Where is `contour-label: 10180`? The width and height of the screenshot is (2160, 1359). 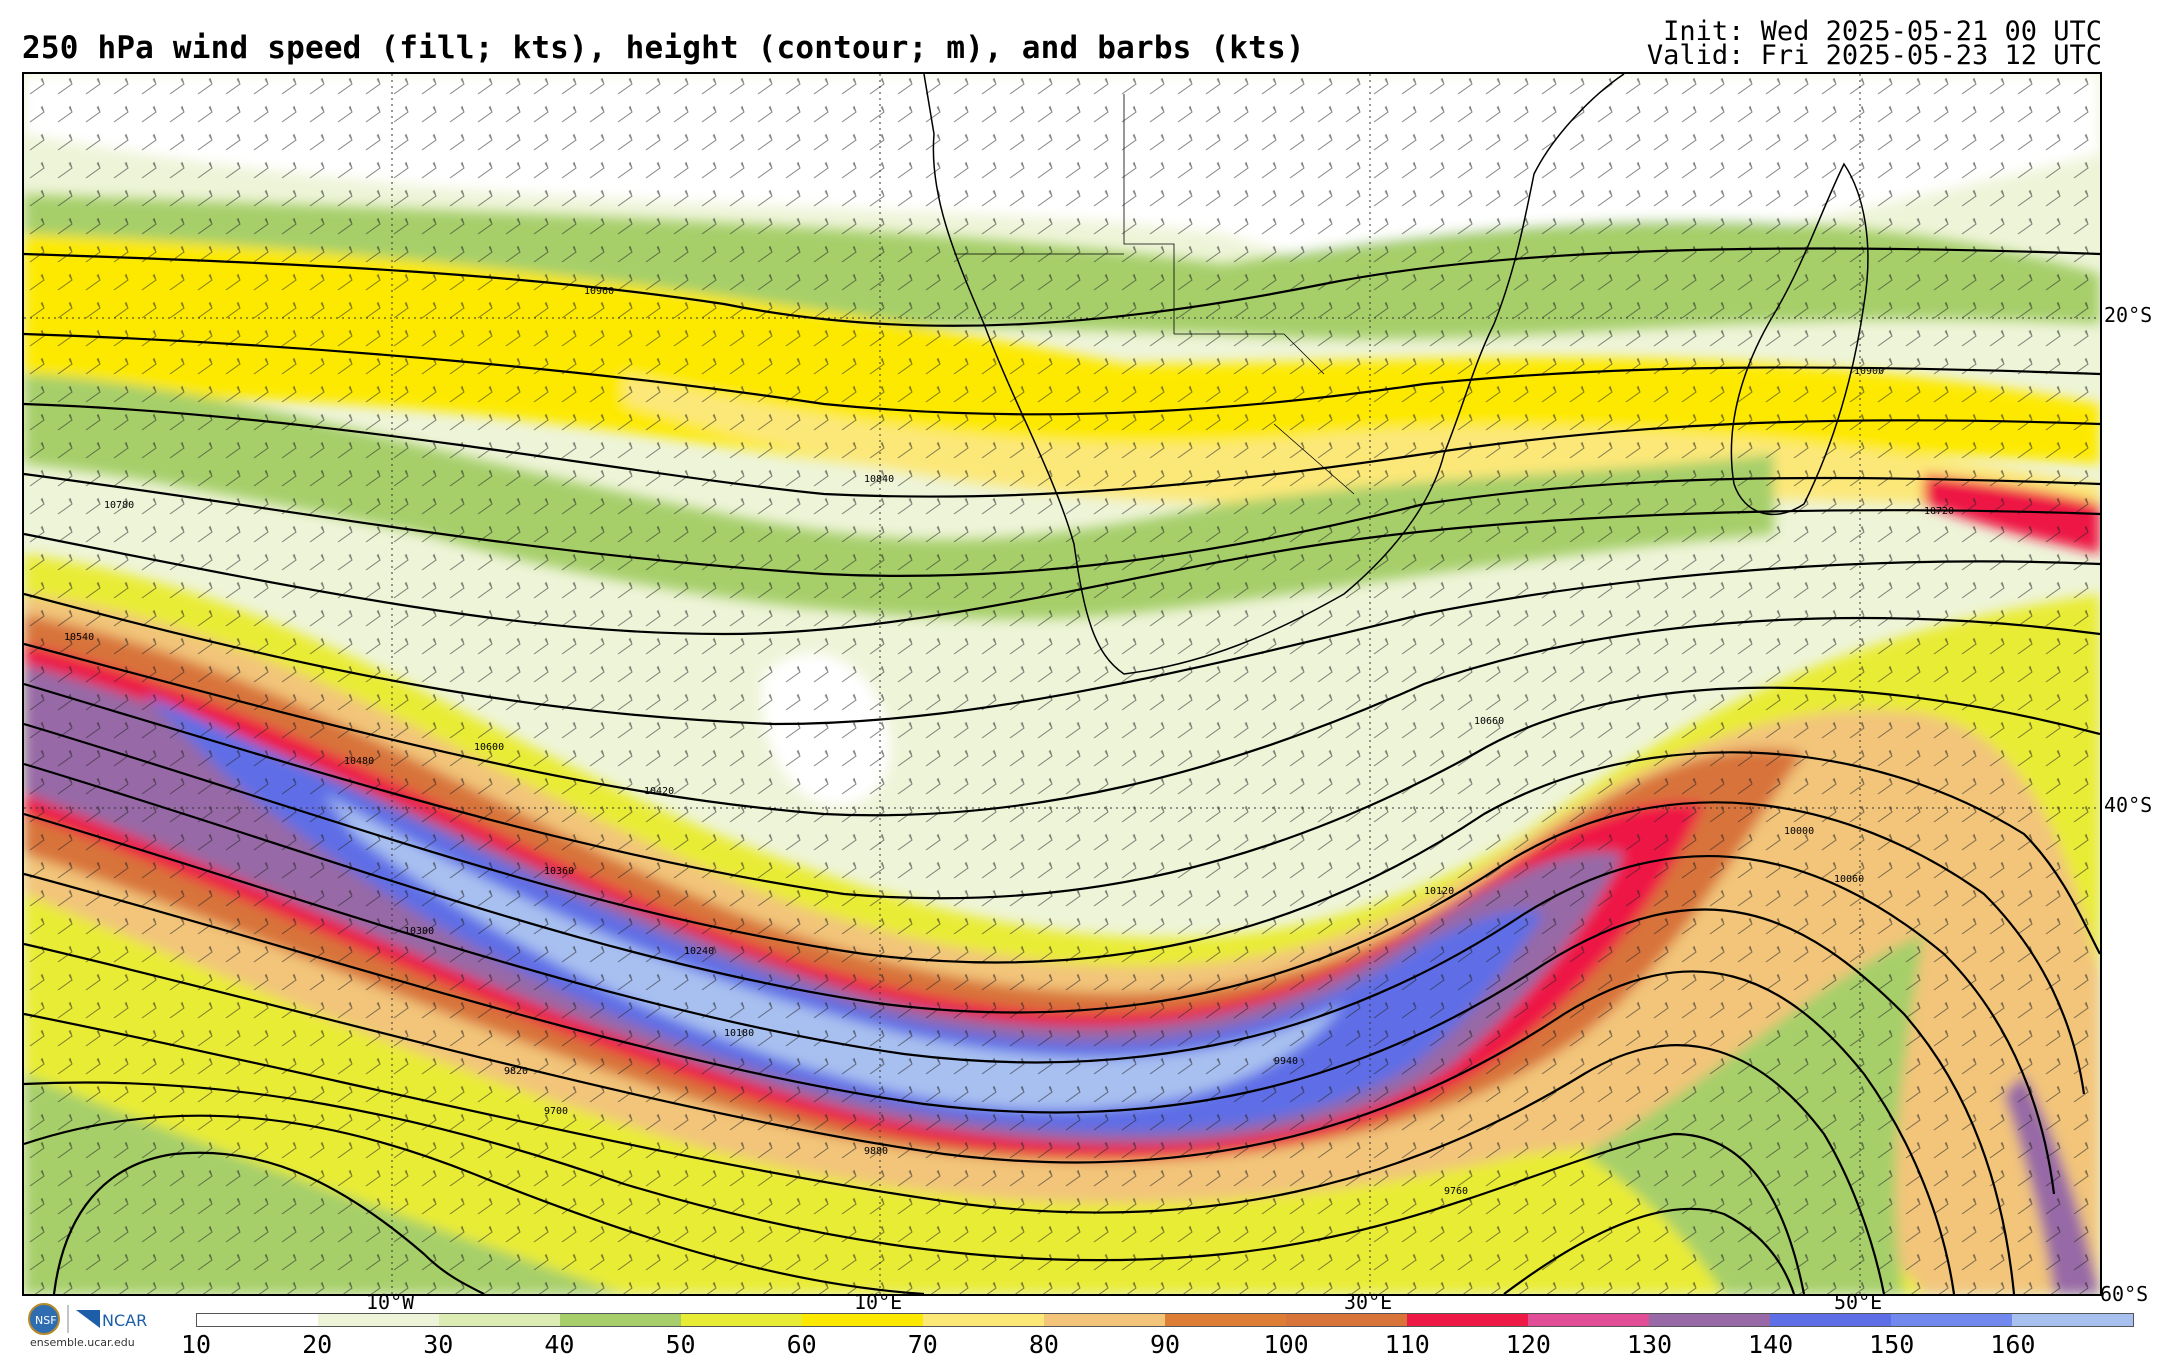 contour-label: 10180 is located at coordinates (739, 1033).